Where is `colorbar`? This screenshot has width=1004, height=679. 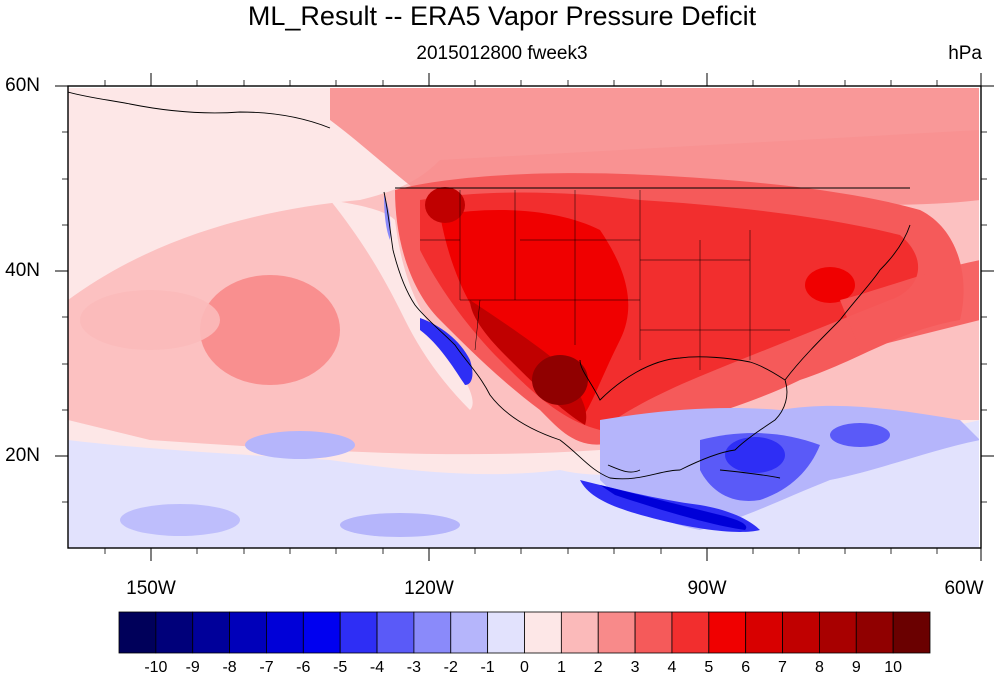
colorbar is located at coordinates (524, 632).